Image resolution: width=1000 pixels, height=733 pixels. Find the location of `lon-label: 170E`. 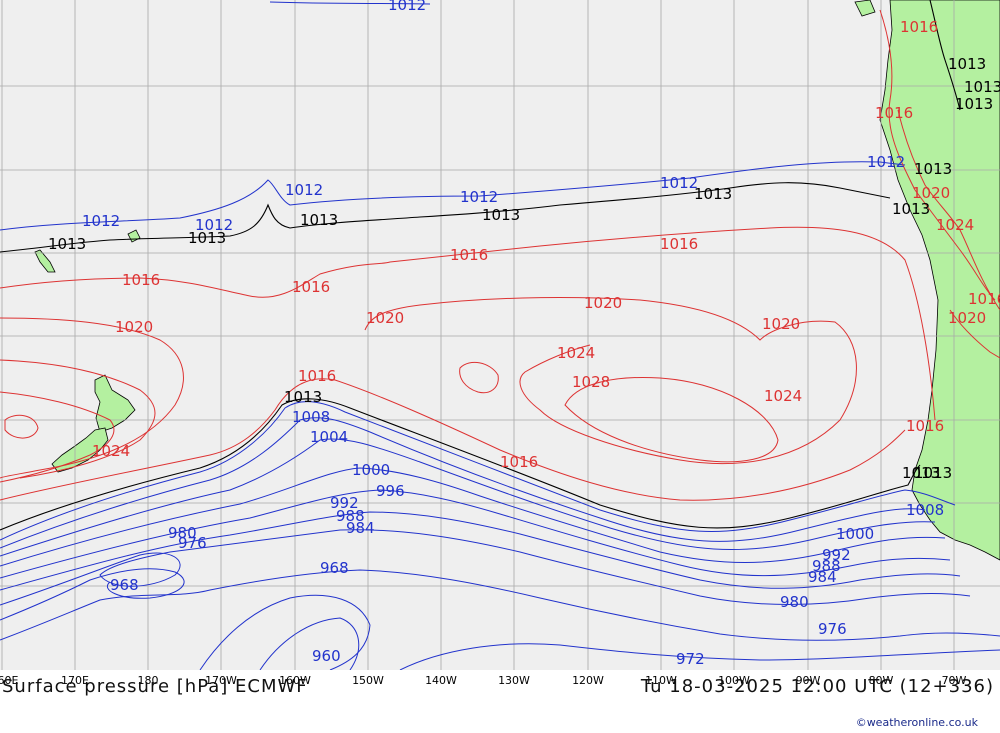

lon-label: 170E is located at coordinates (75, 680).